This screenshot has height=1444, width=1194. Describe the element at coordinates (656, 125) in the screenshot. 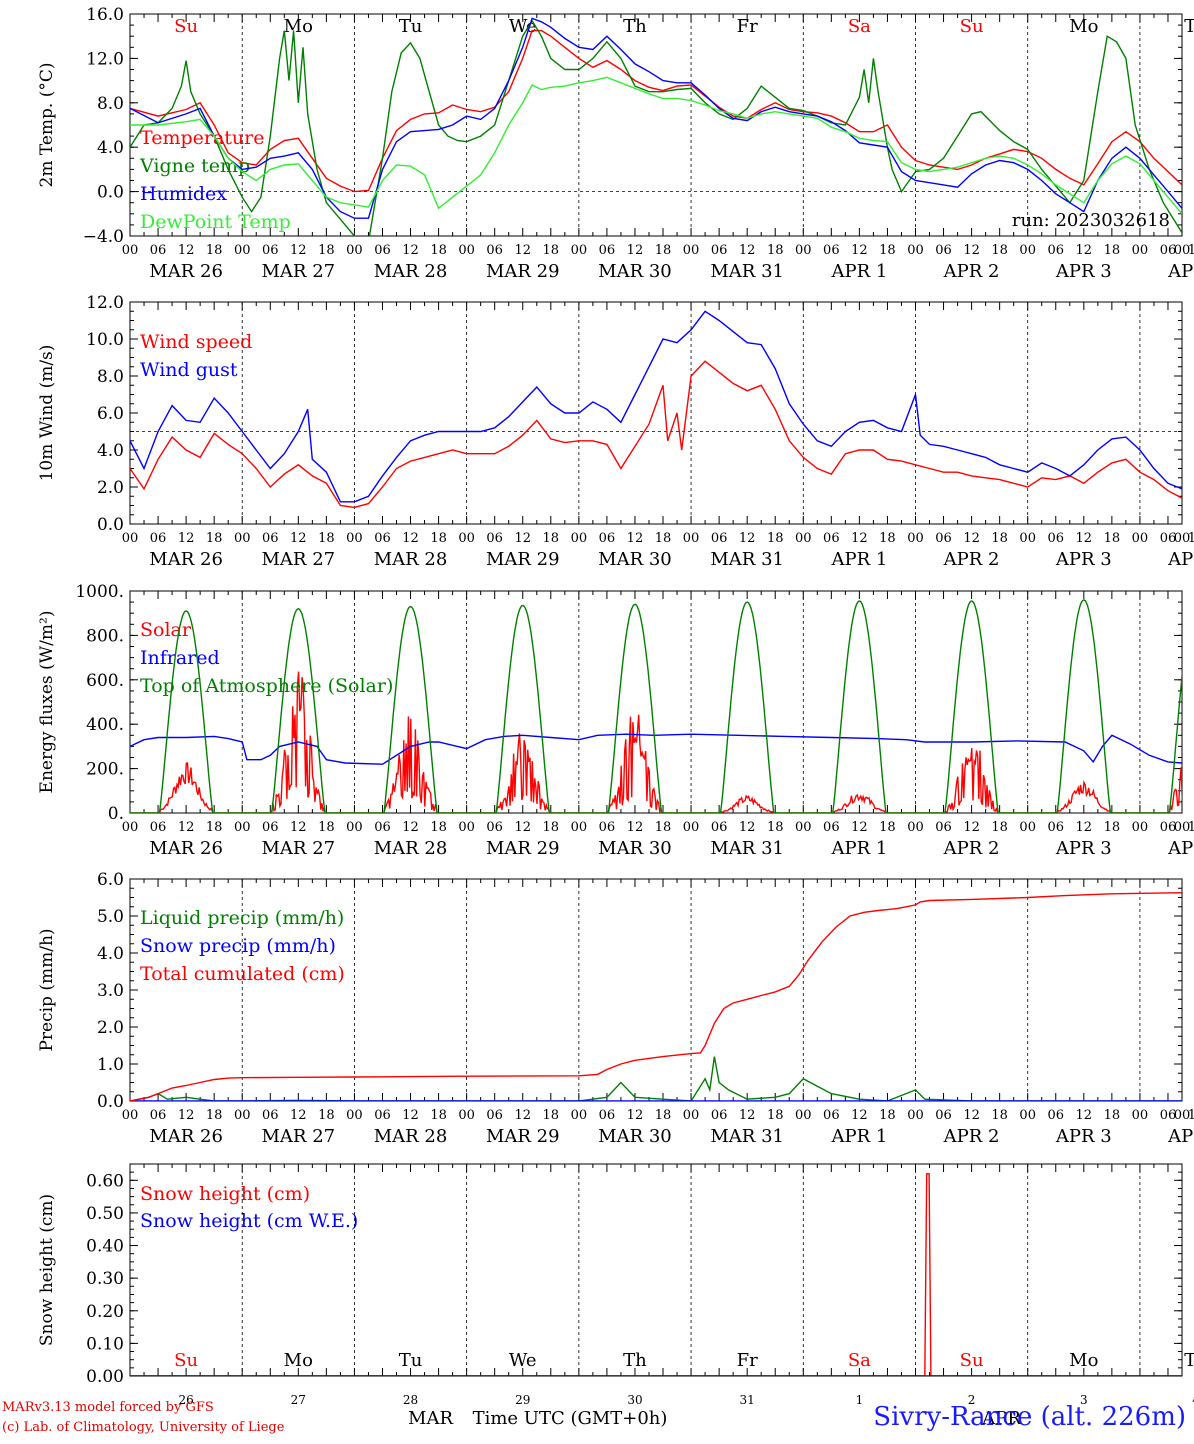

I see `panel-frame` at that location.